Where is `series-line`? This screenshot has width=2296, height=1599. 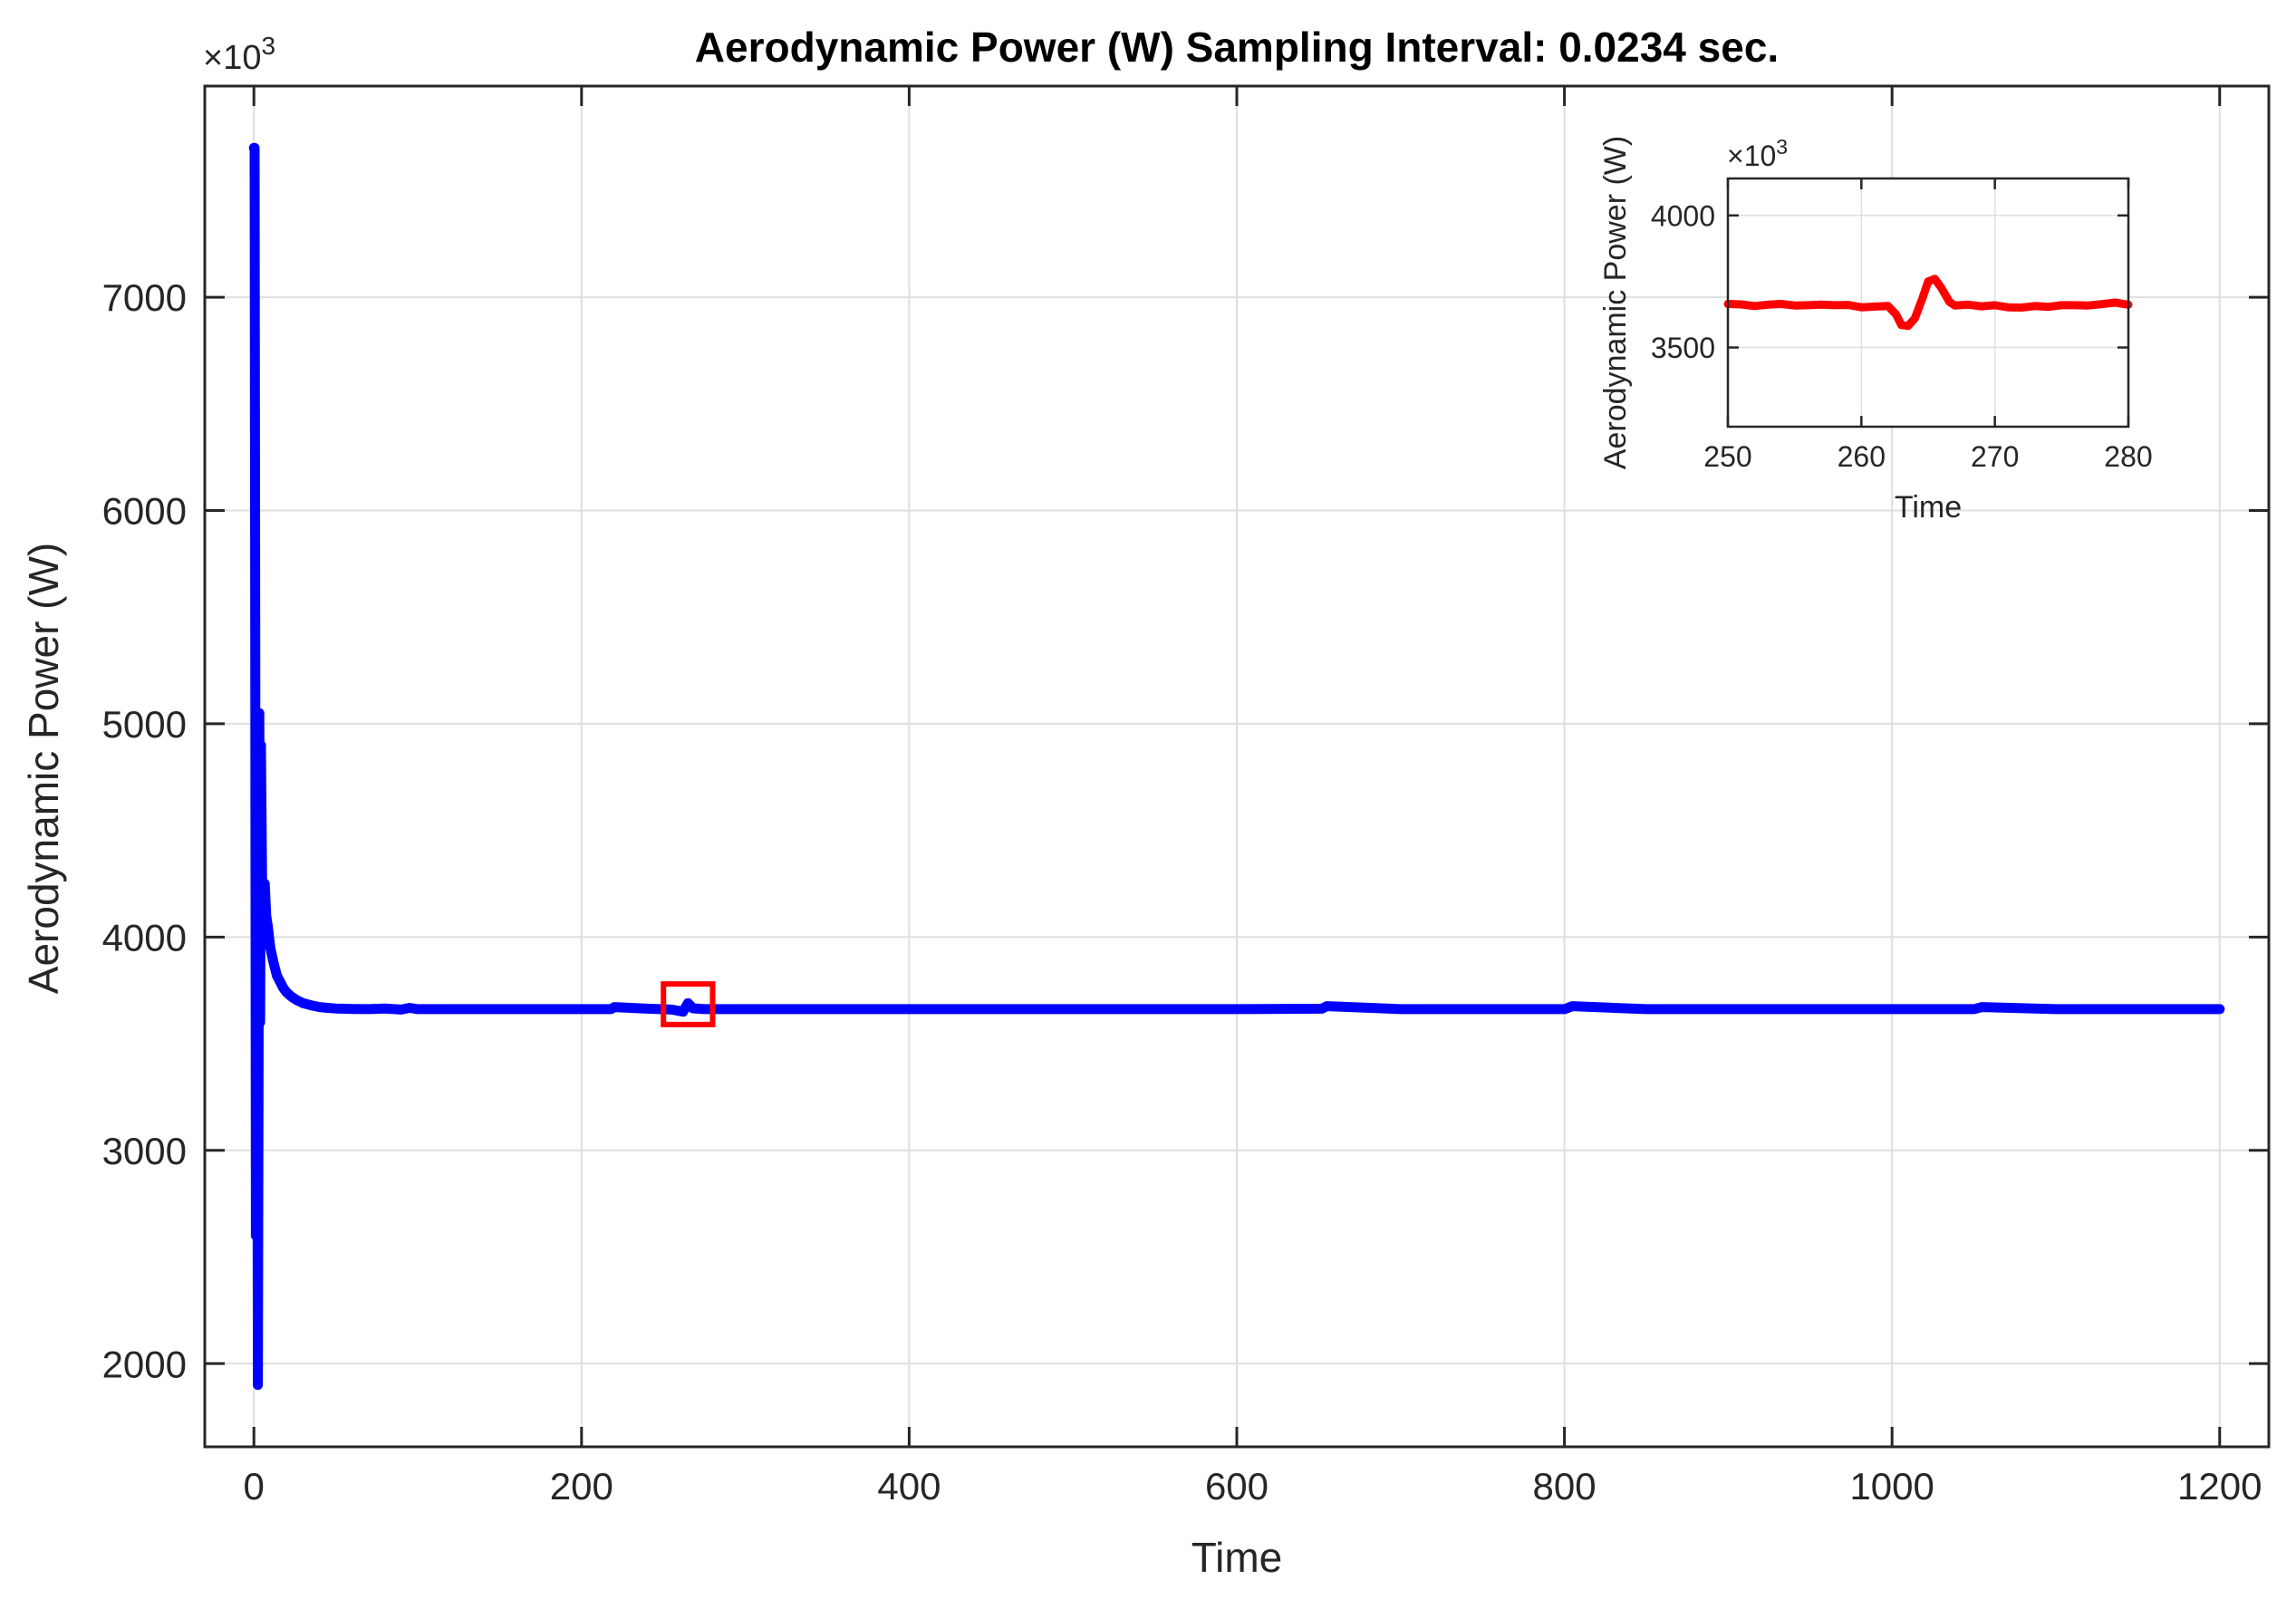 series-line is located at coordinates (1928, 303).